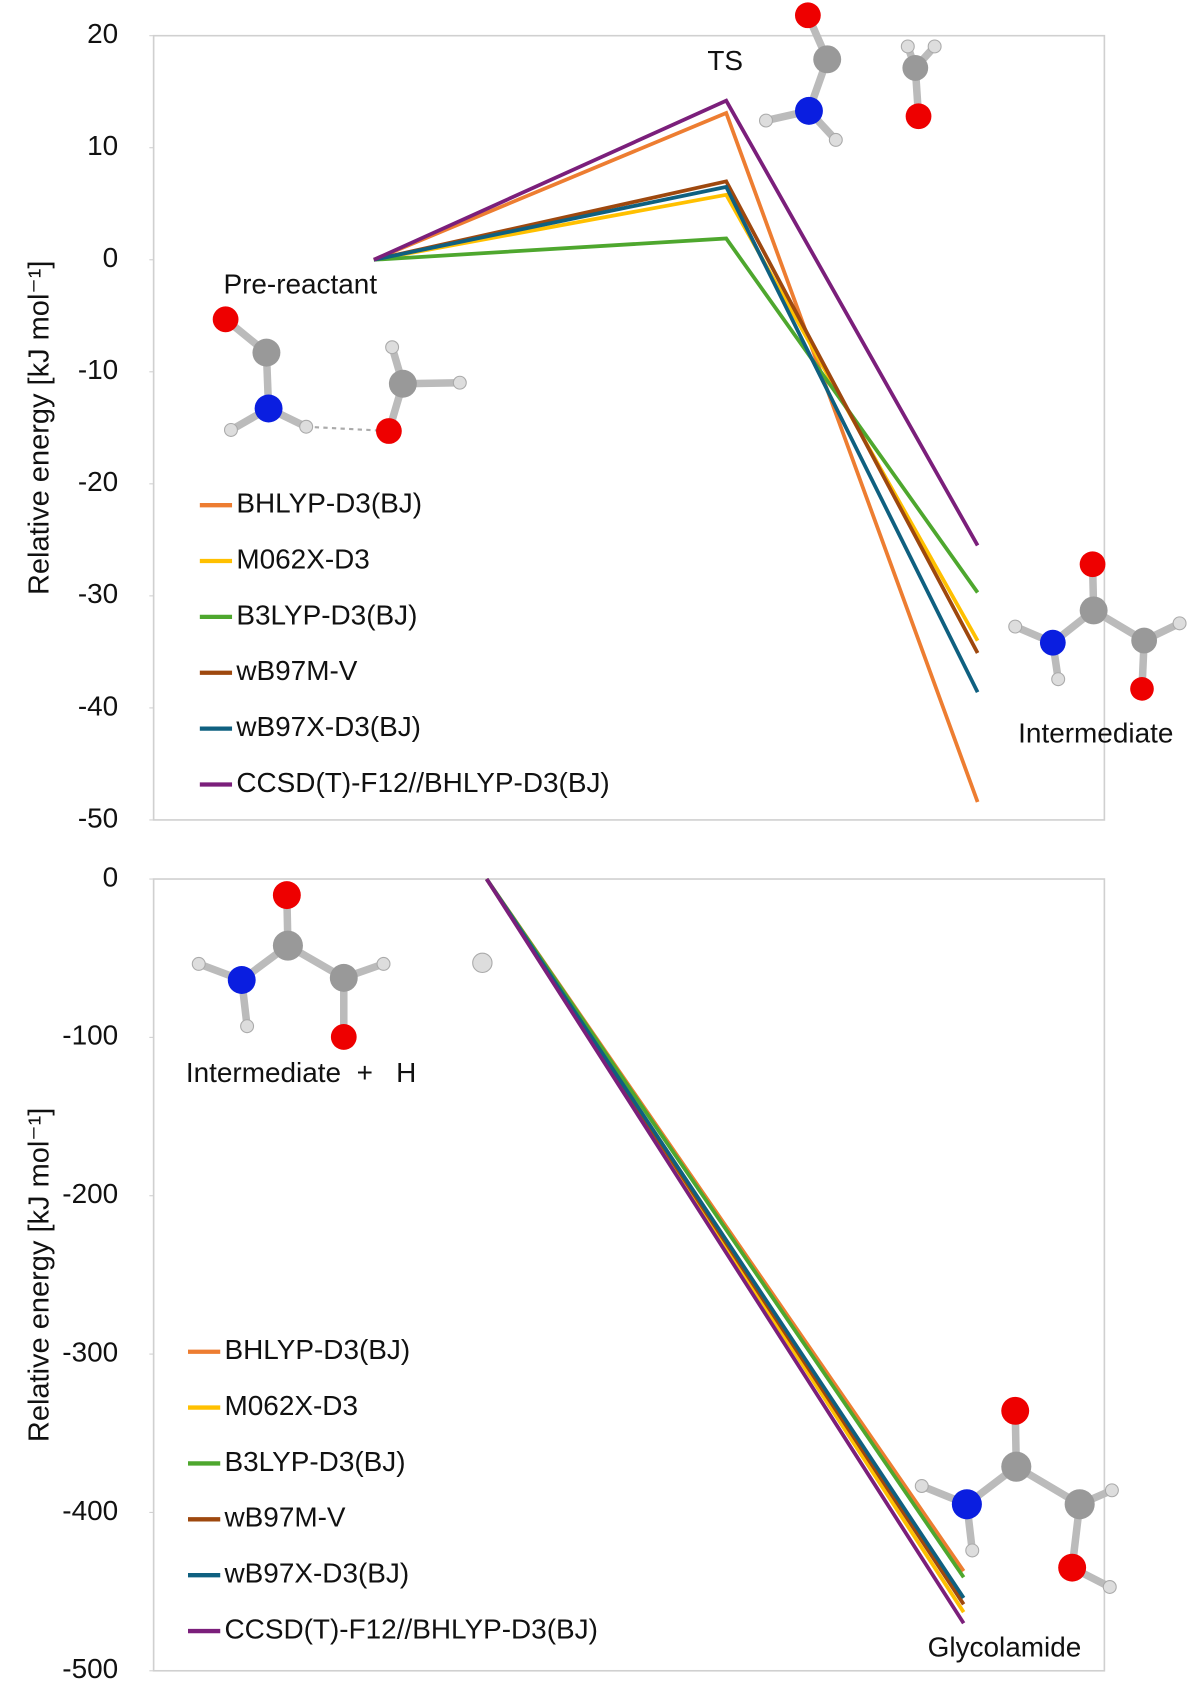 The image size is (1200, 1685). Describe the element at coordinates (98, 481) in the screenshot. I see `y-tick-label: -20` at that location.